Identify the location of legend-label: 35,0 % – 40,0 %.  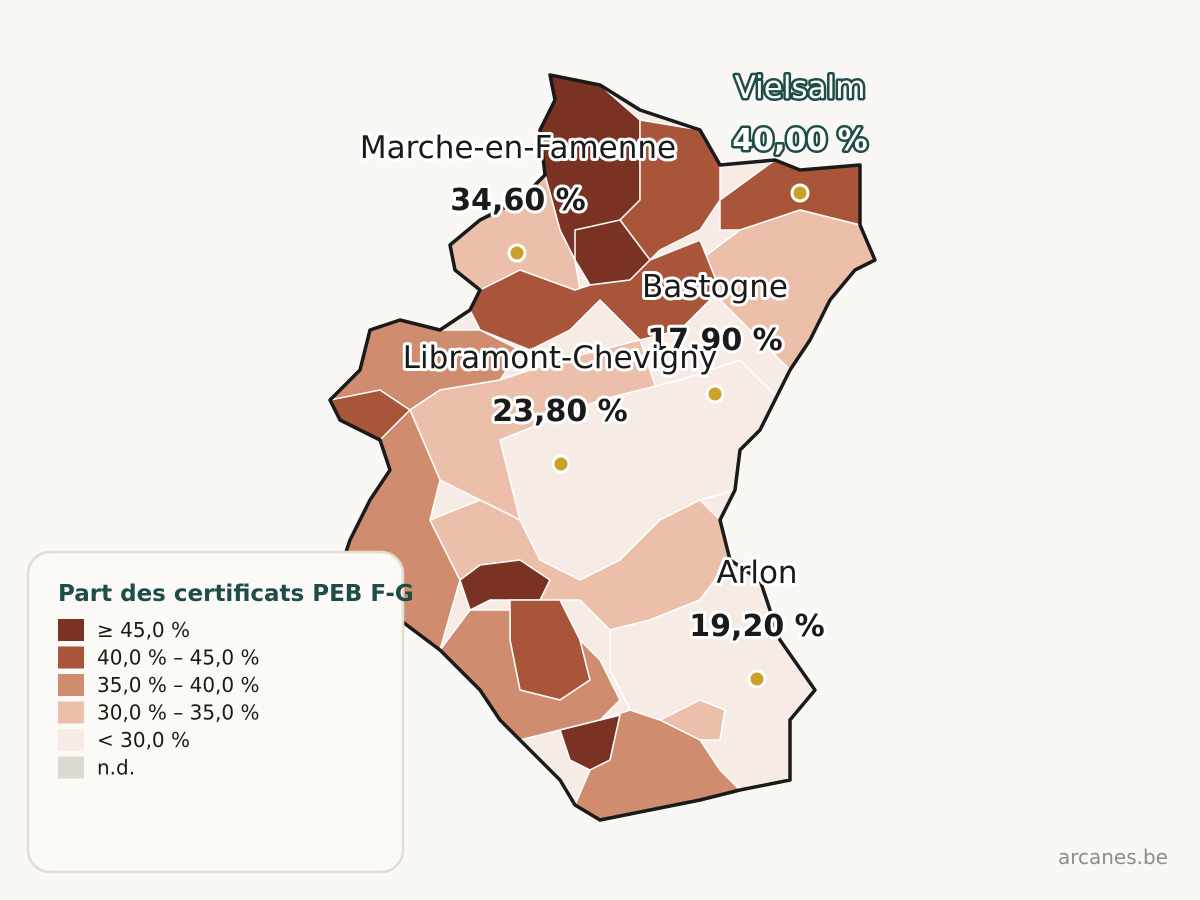
(178, 685).